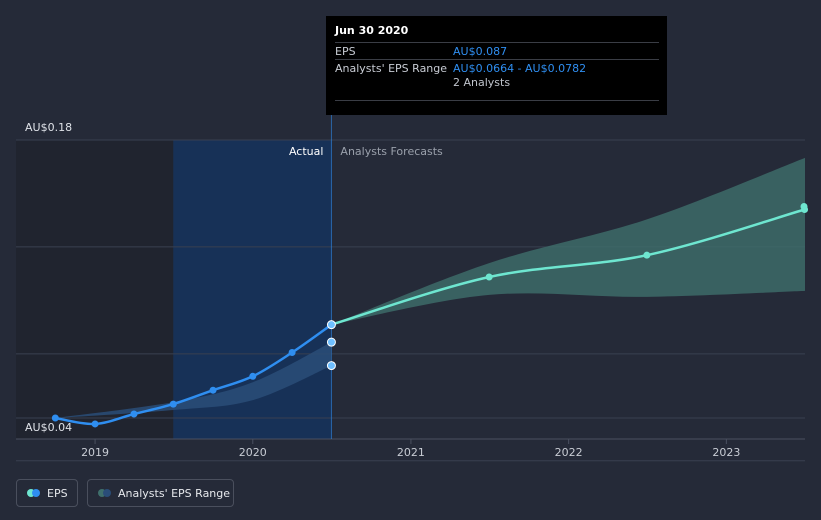 Image resolution: width=821 pixels, height=520 pixels. Describe the element at coordinates (57, 493) in the screenshot. I see `legend-eps-label: EPS` at that location.